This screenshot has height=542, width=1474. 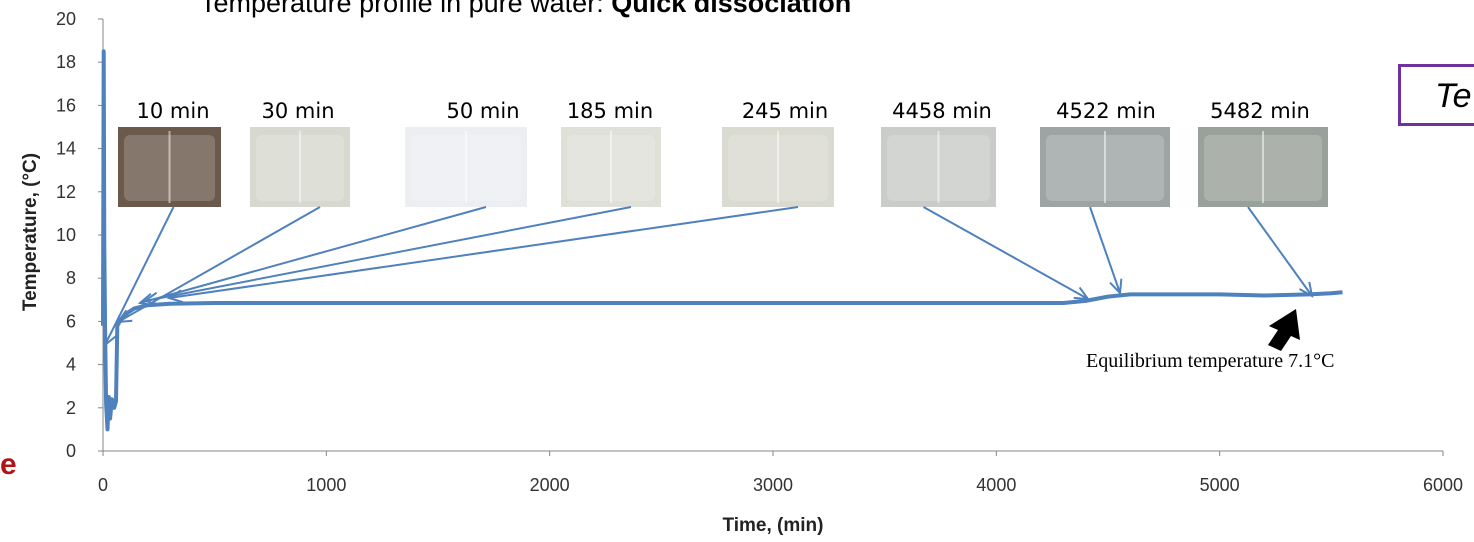 I want to click on y-tick-label: 10, so click(x=66, y=235).